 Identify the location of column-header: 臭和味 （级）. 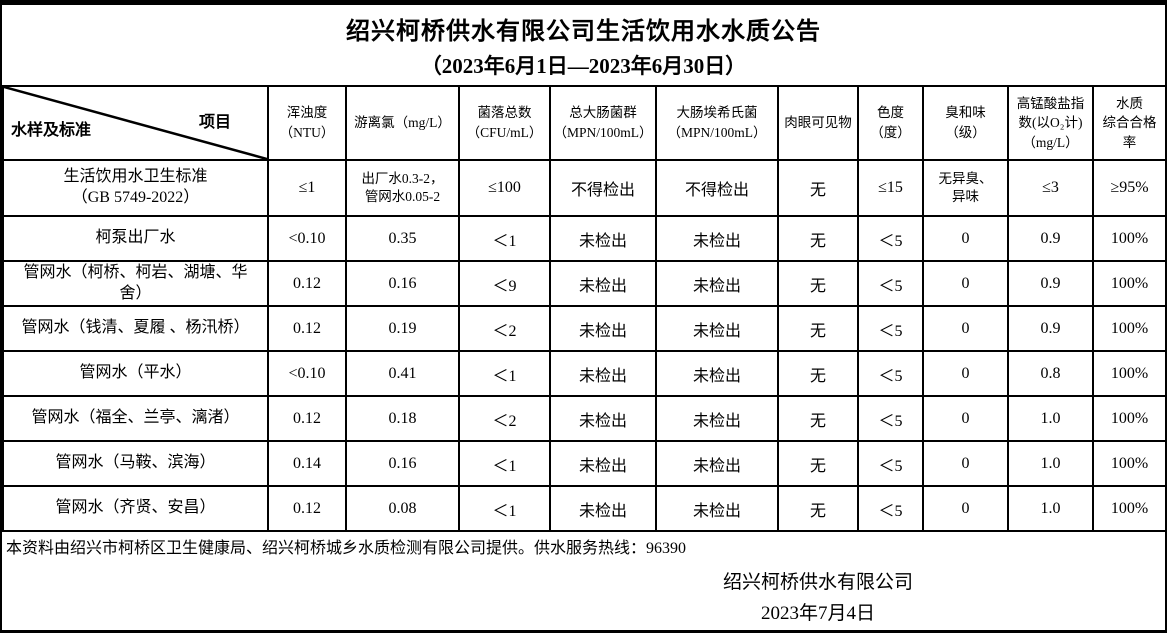
(965, 123).